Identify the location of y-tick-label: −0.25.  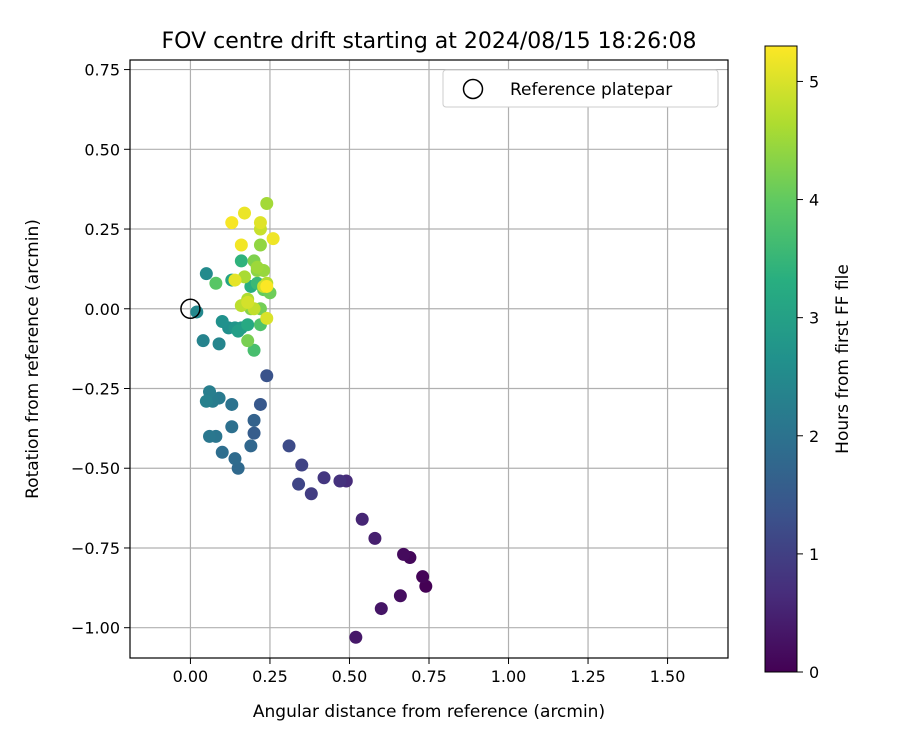
(95, 389).